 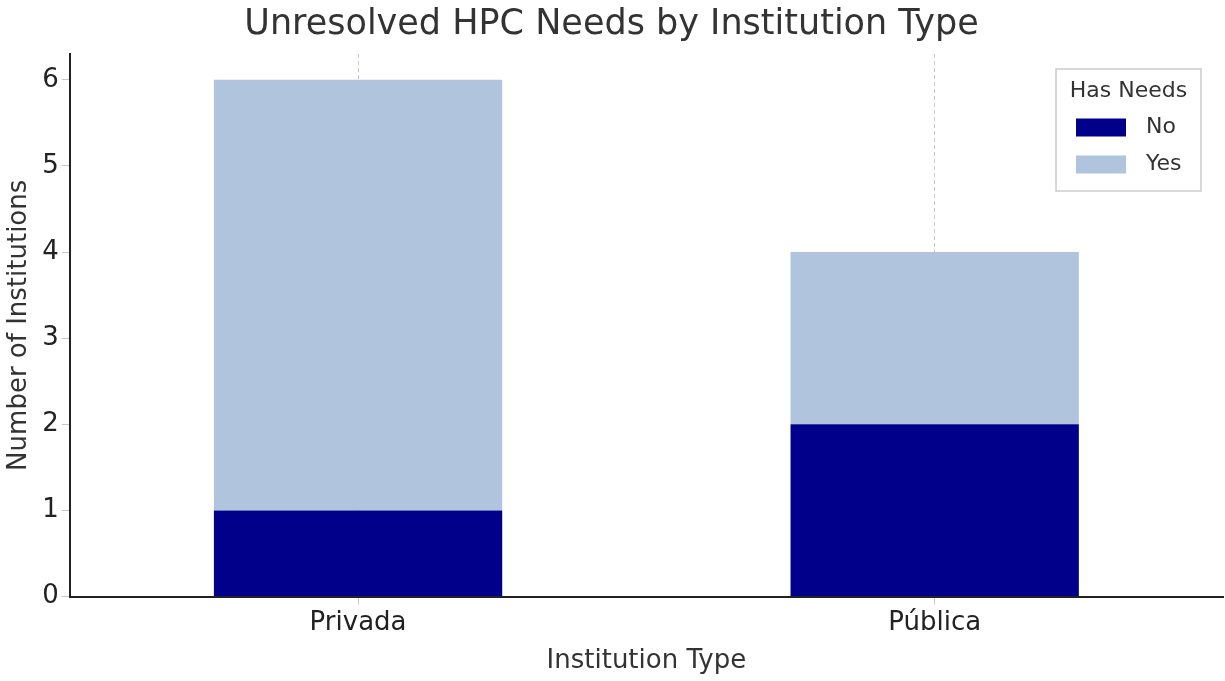 What do you see at coordinates (358, 620) in the screenshot?
I see `x-tick-label: Privada` at bounding box center [358, 620].